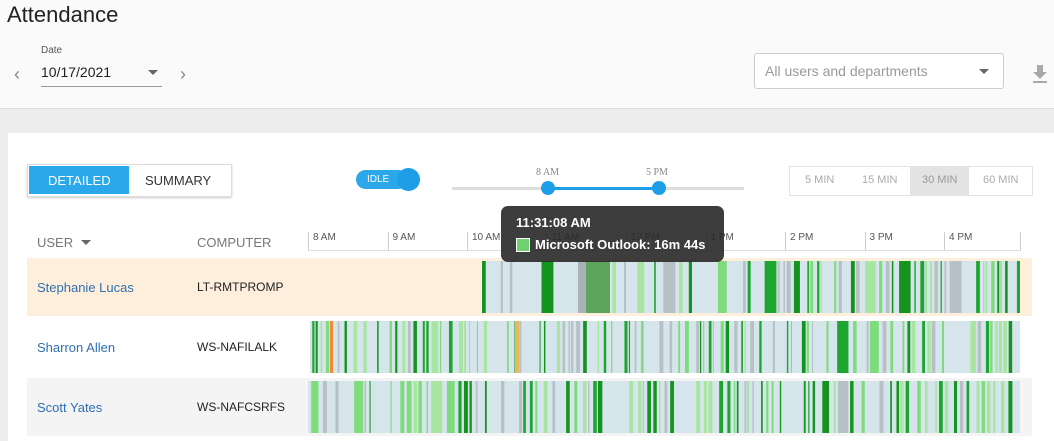 This screenshot has height=441, width=1054. I want to click on interval-option: 5 MIN, so click(820, 180).